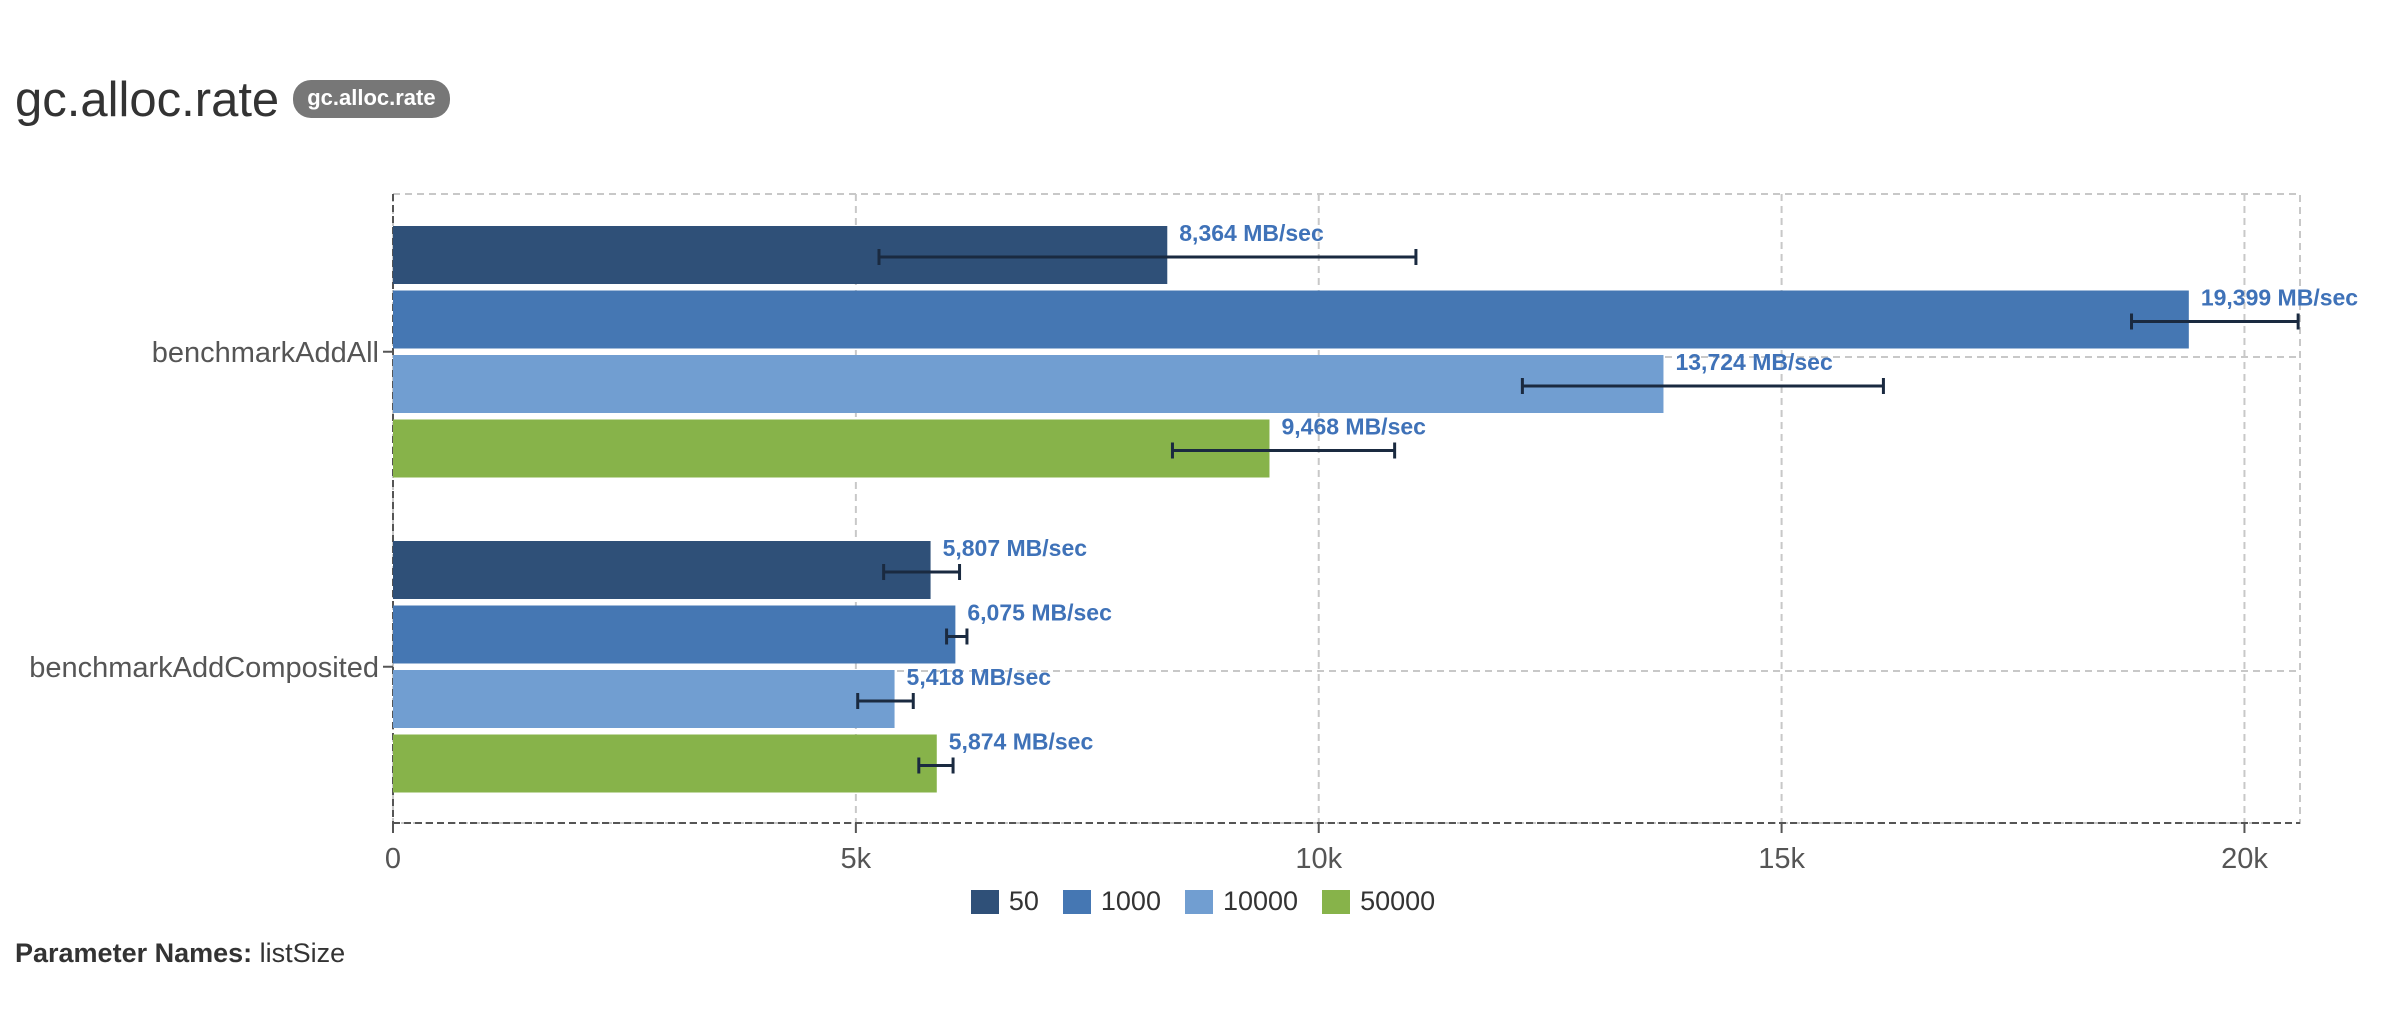 Image resolution: width=2406 pixels, height=1032 pixels. I want to click on legend-item: 50000, so click(1378, 901).